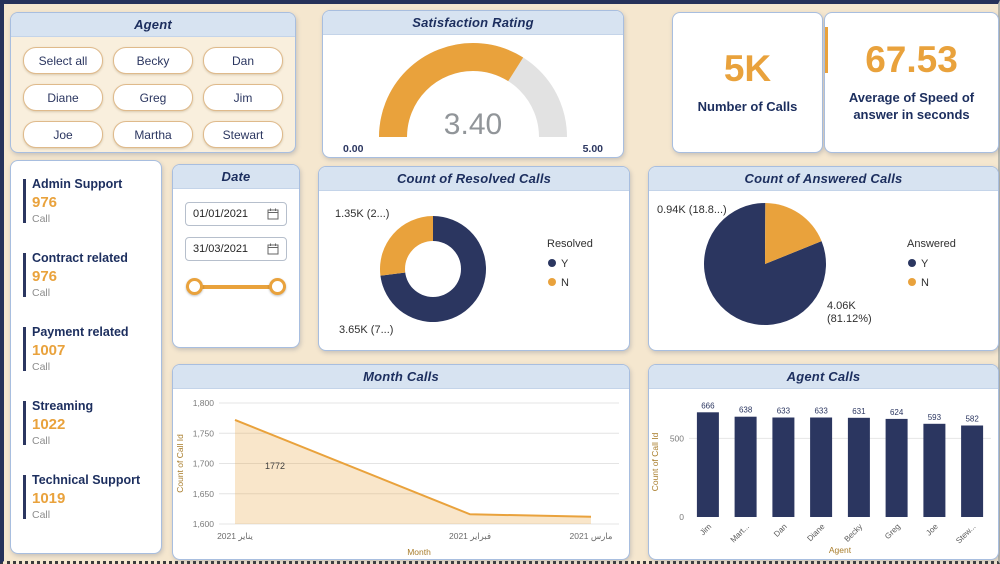 The height and width of the screenshot is (564, 1000). Describe the element at coordinates (911, 106) in the screenshot. I see `kpi-label: Average of Speed of answer in seconds` at that location.